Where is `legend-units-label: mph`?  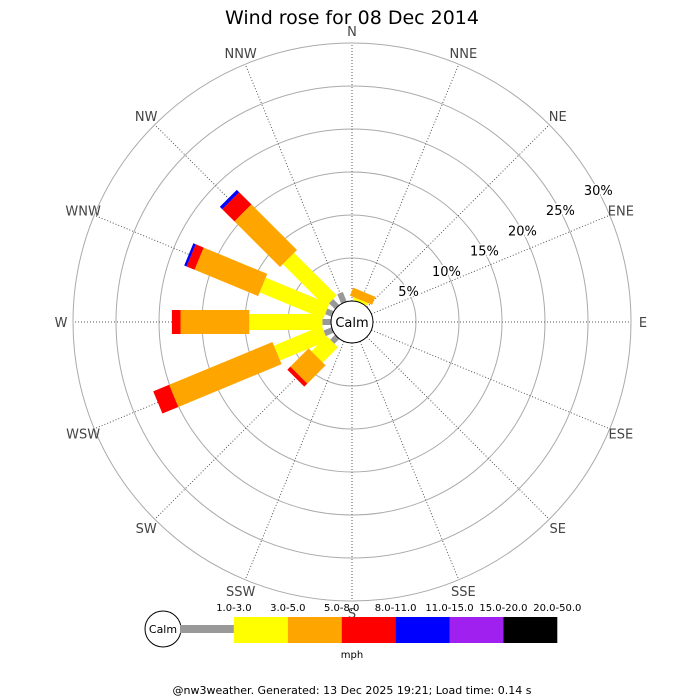
legend-units-label: mph is located at coordinates (352, 655).